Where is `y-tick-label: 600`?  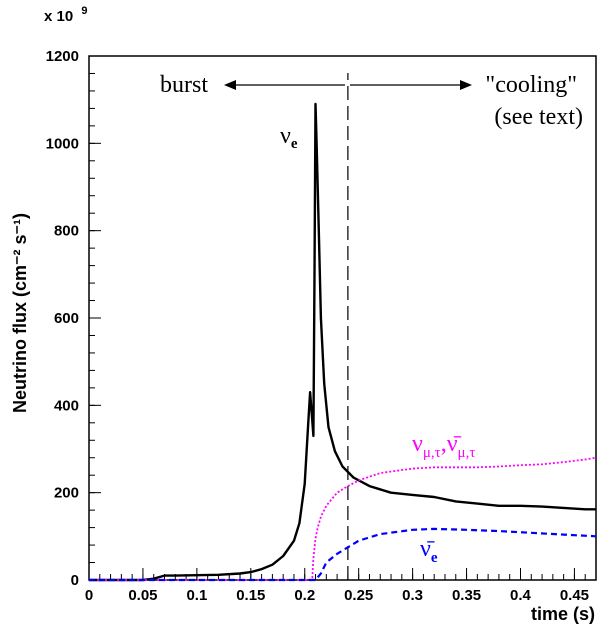 y-tick-label: 600 is located at coordinates (66, 318).